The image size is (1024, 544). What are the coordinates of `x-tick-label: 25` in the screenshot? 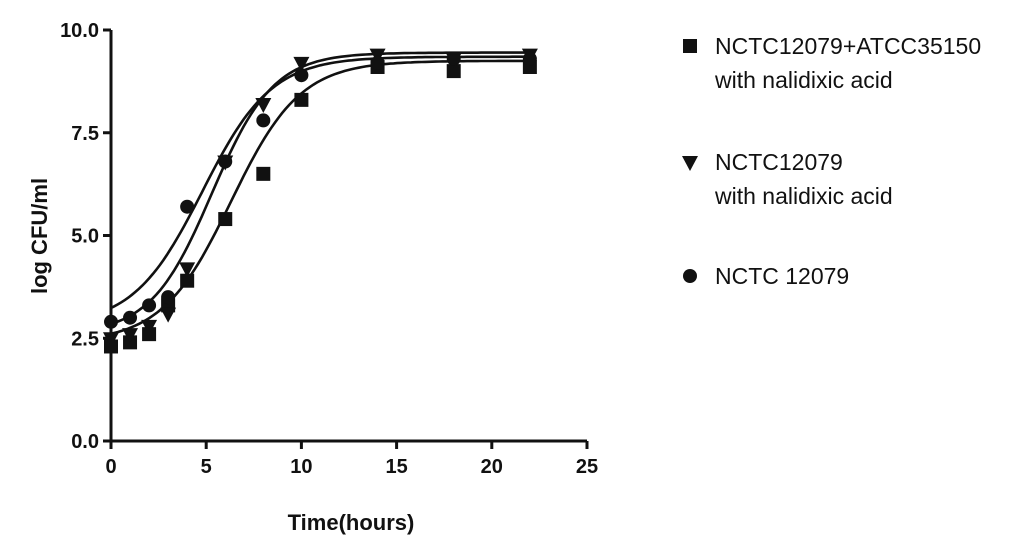 It's located at (587, 467).